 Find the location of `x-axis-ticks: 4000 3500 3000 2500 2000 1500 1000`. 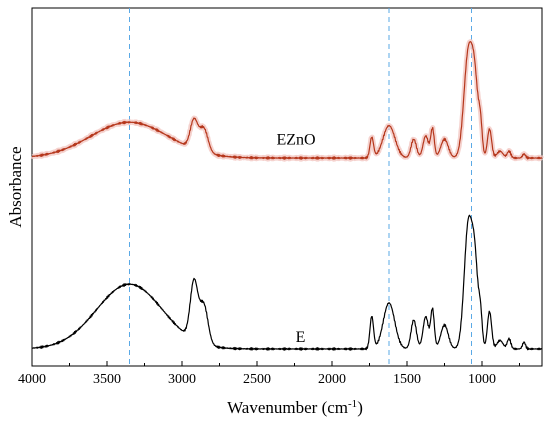

x-axis-ticks: 4000 3500 3000 2500 2000 1500 1000 is located at coordinates (269, 374).